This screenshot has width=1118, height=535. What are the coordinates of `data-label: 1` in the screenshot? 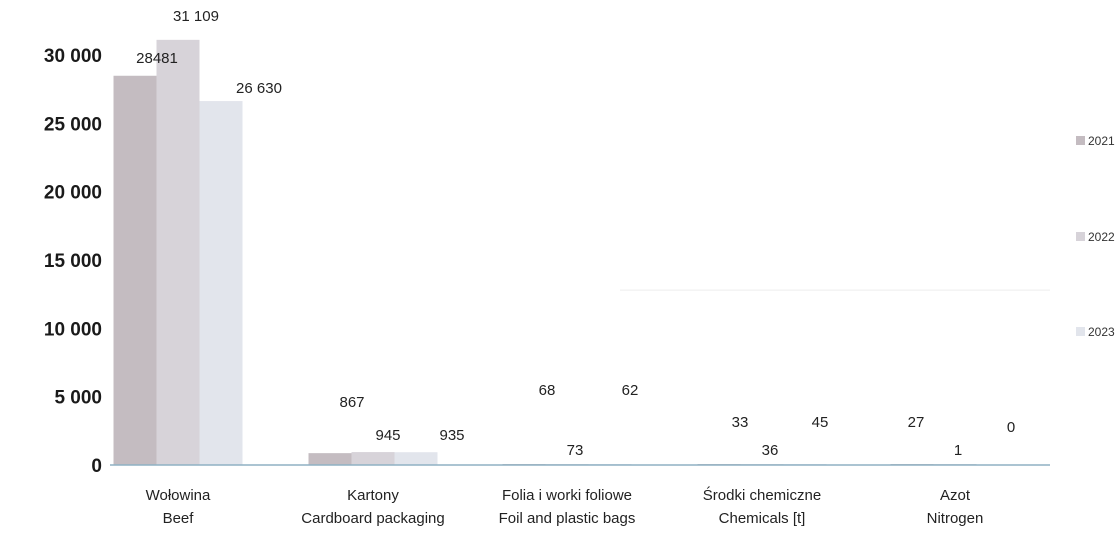 It's located at (958, 450).